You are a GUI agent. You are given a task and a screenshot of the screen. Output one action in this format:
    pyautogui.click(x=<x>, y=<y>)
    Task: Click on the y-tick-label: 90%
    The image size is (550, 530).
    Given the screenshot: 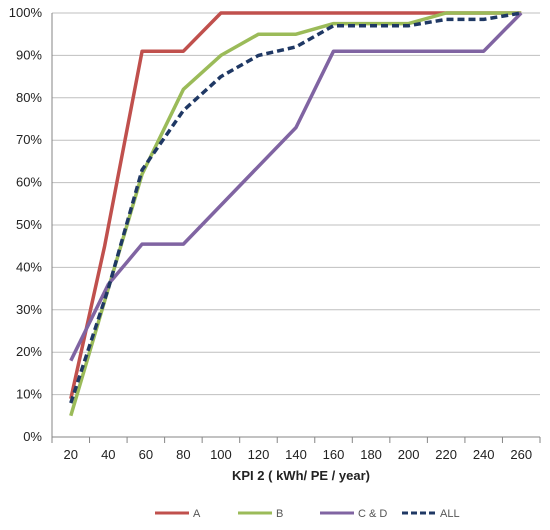 What is the action you would take?
    pyautogui.click(x=29, y=54)
    